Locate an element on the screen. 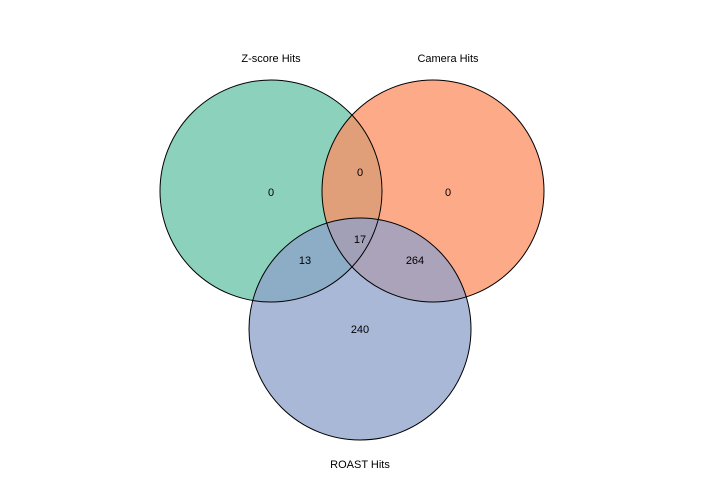 The width and height of the screenshot is (720, 504). set-label-camera: Camera Hits is located at coordinates (448, 59).